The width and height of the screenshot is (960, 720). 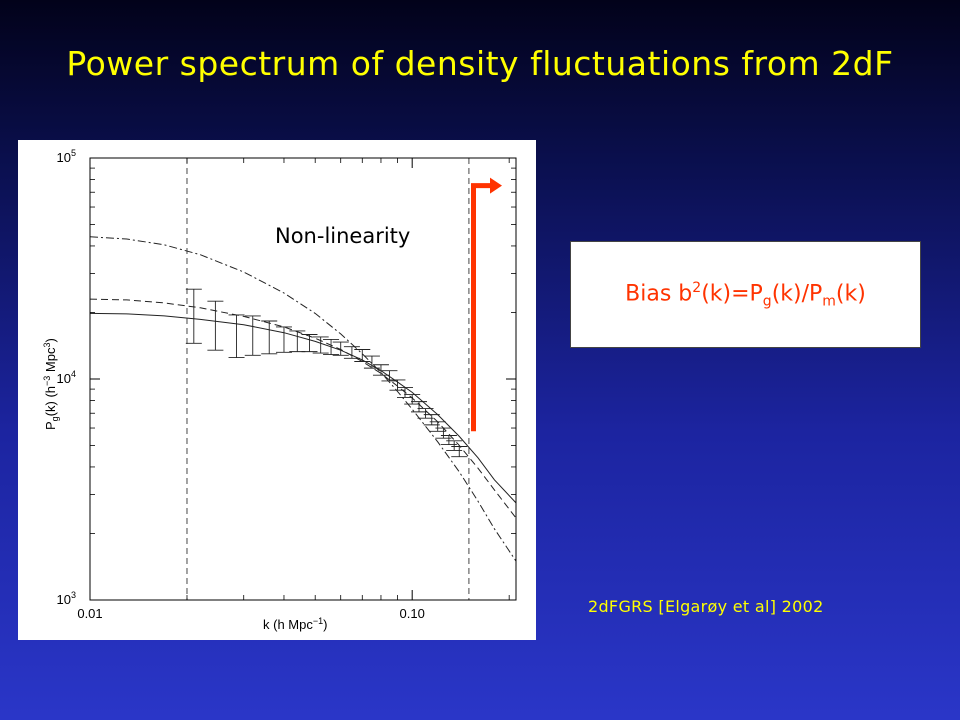 What do you see at coordinates (481, 307) in the screenshot?
I see `arrow-shaft` at bounding box center [481, 307].